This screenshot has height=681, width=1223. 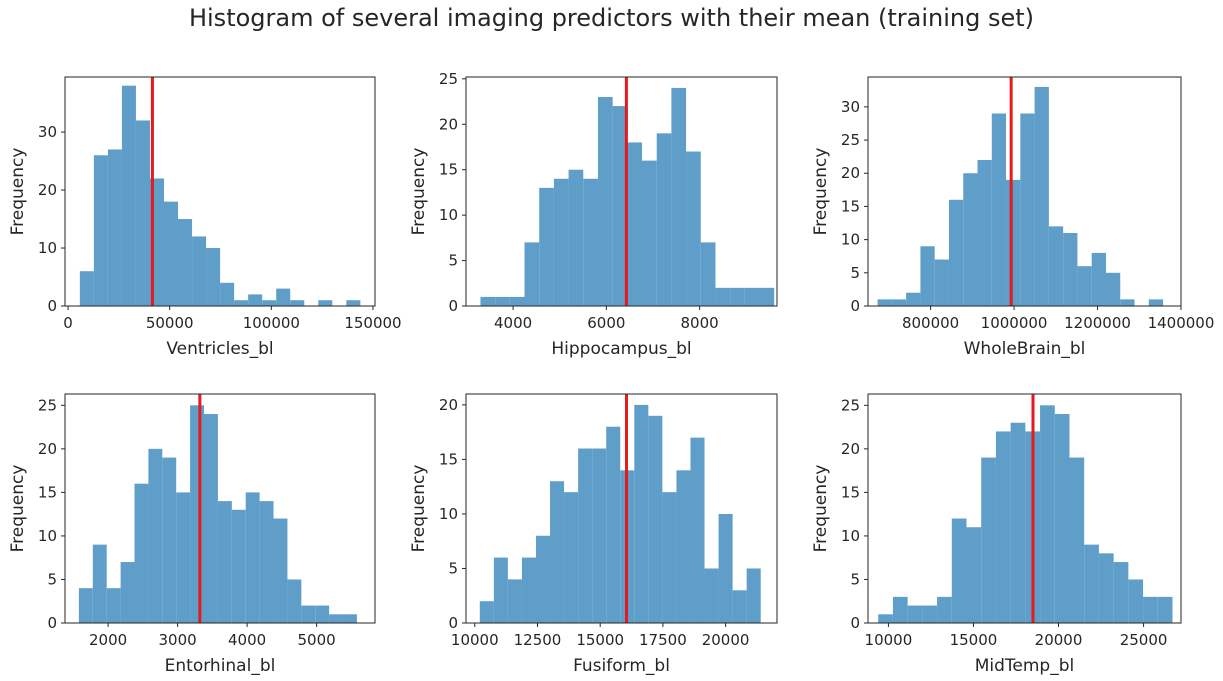 What do you see at coordinates (1144, 640) in the screenshot?
I see `x-tick-label: 25000` at bounding box center [1144, 640].